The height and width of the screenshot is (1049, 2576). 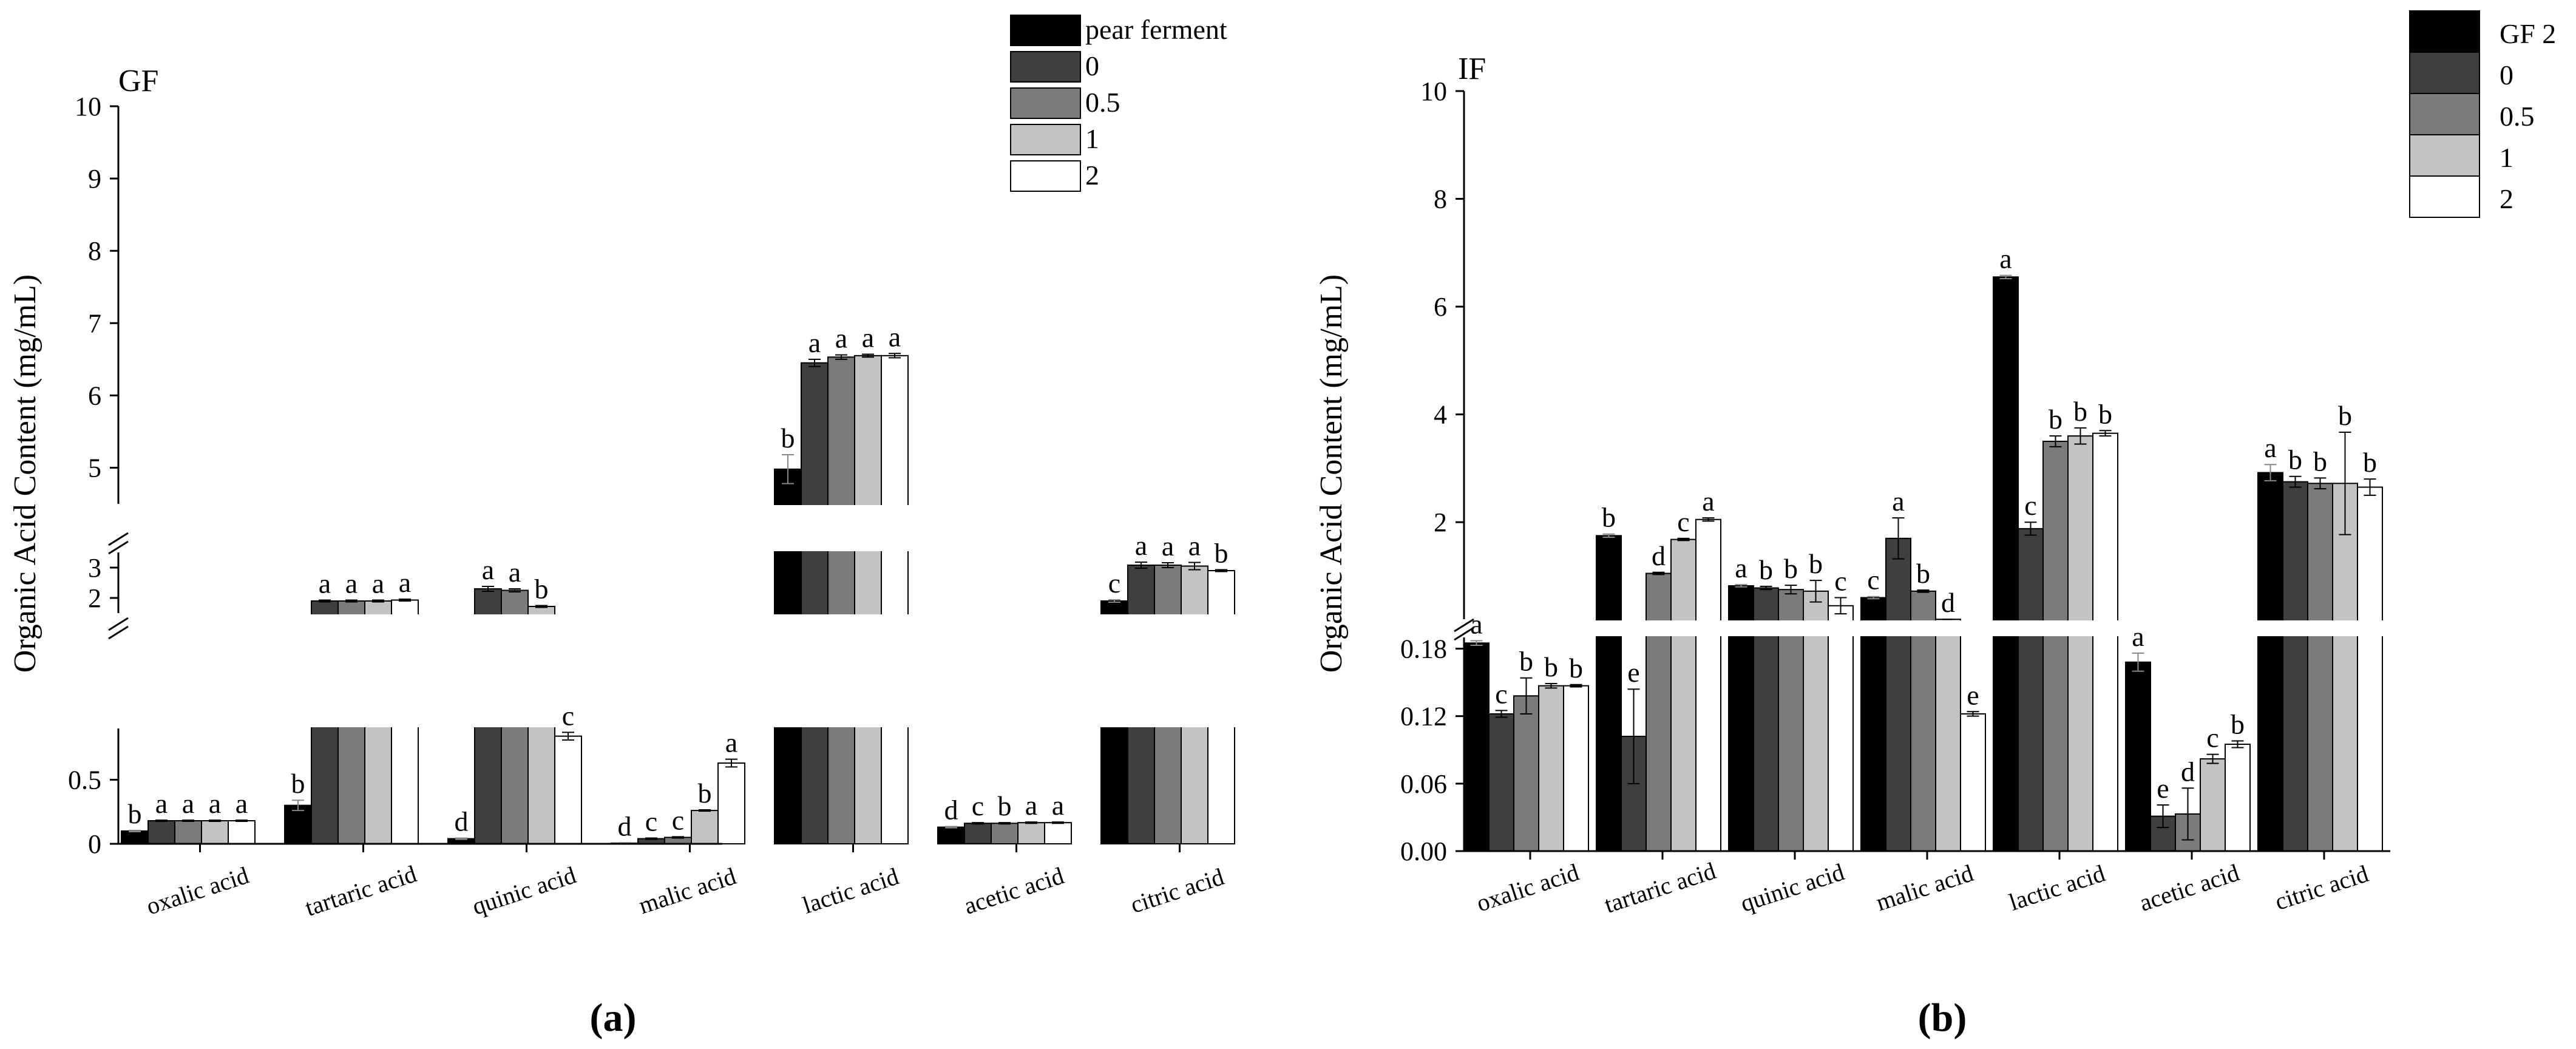 I want to click on y-tick-label: 2, so click(x=1440, y=523).